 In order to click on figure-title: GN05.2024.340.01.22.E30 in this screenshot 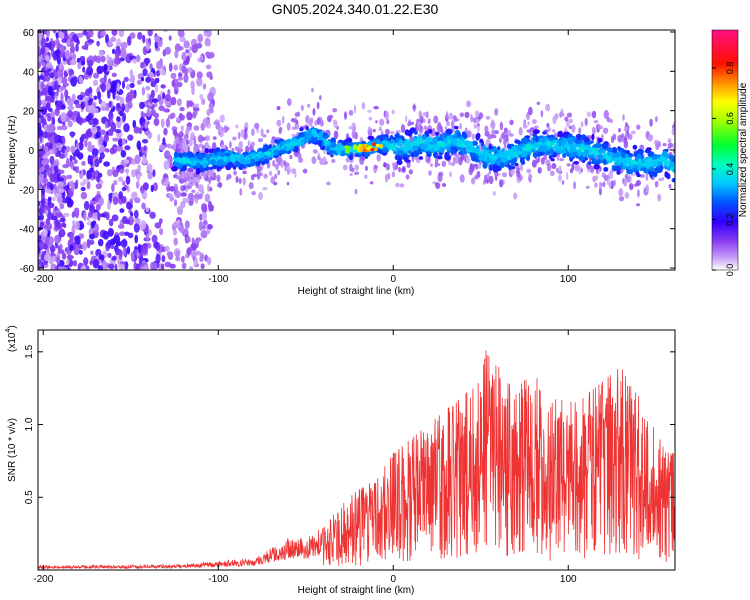, I will do `click(355, 9)`.